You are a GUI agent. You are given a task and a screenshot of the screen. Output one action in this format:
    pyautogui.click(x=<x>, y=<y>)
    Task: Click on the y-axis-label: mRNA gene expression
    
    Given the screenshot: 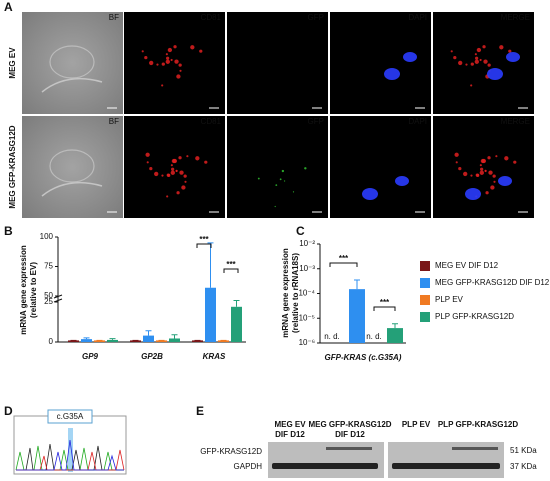 What is the action you would take?
    pyautogui.click(x=23, y=290)
    